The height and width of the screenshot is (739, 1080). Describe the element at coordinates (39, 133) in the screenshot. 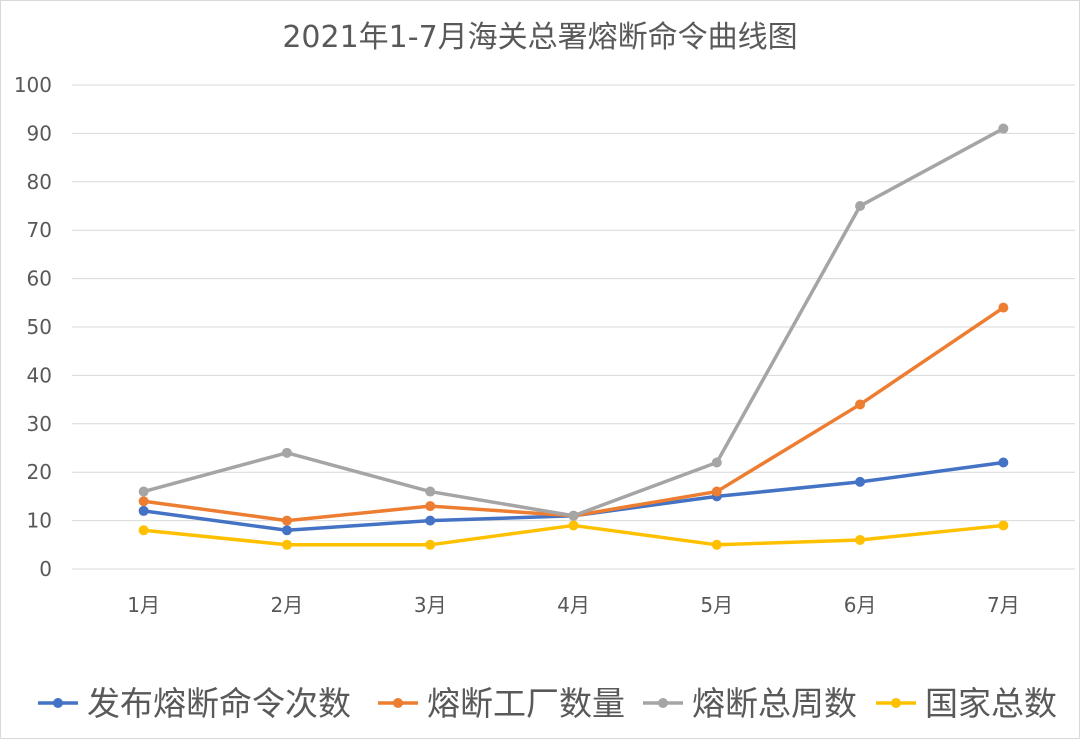

I see `y-tick-label: 90` at that location.